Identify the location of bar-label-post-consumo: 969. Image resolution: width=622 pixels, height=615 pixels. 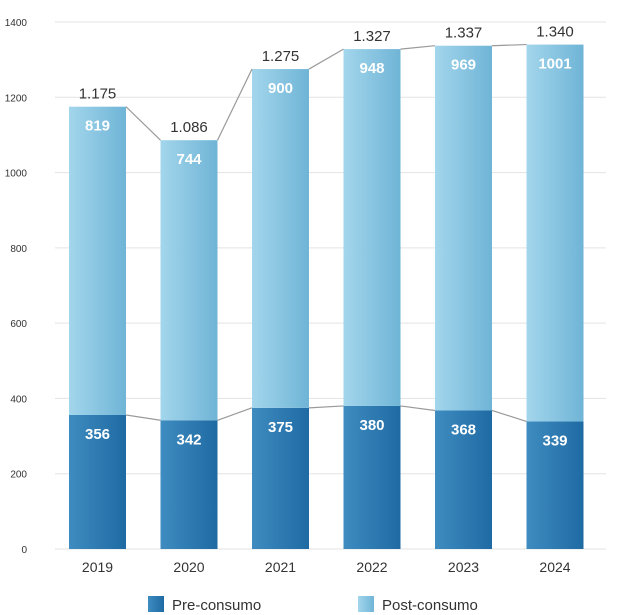
(463, 65).